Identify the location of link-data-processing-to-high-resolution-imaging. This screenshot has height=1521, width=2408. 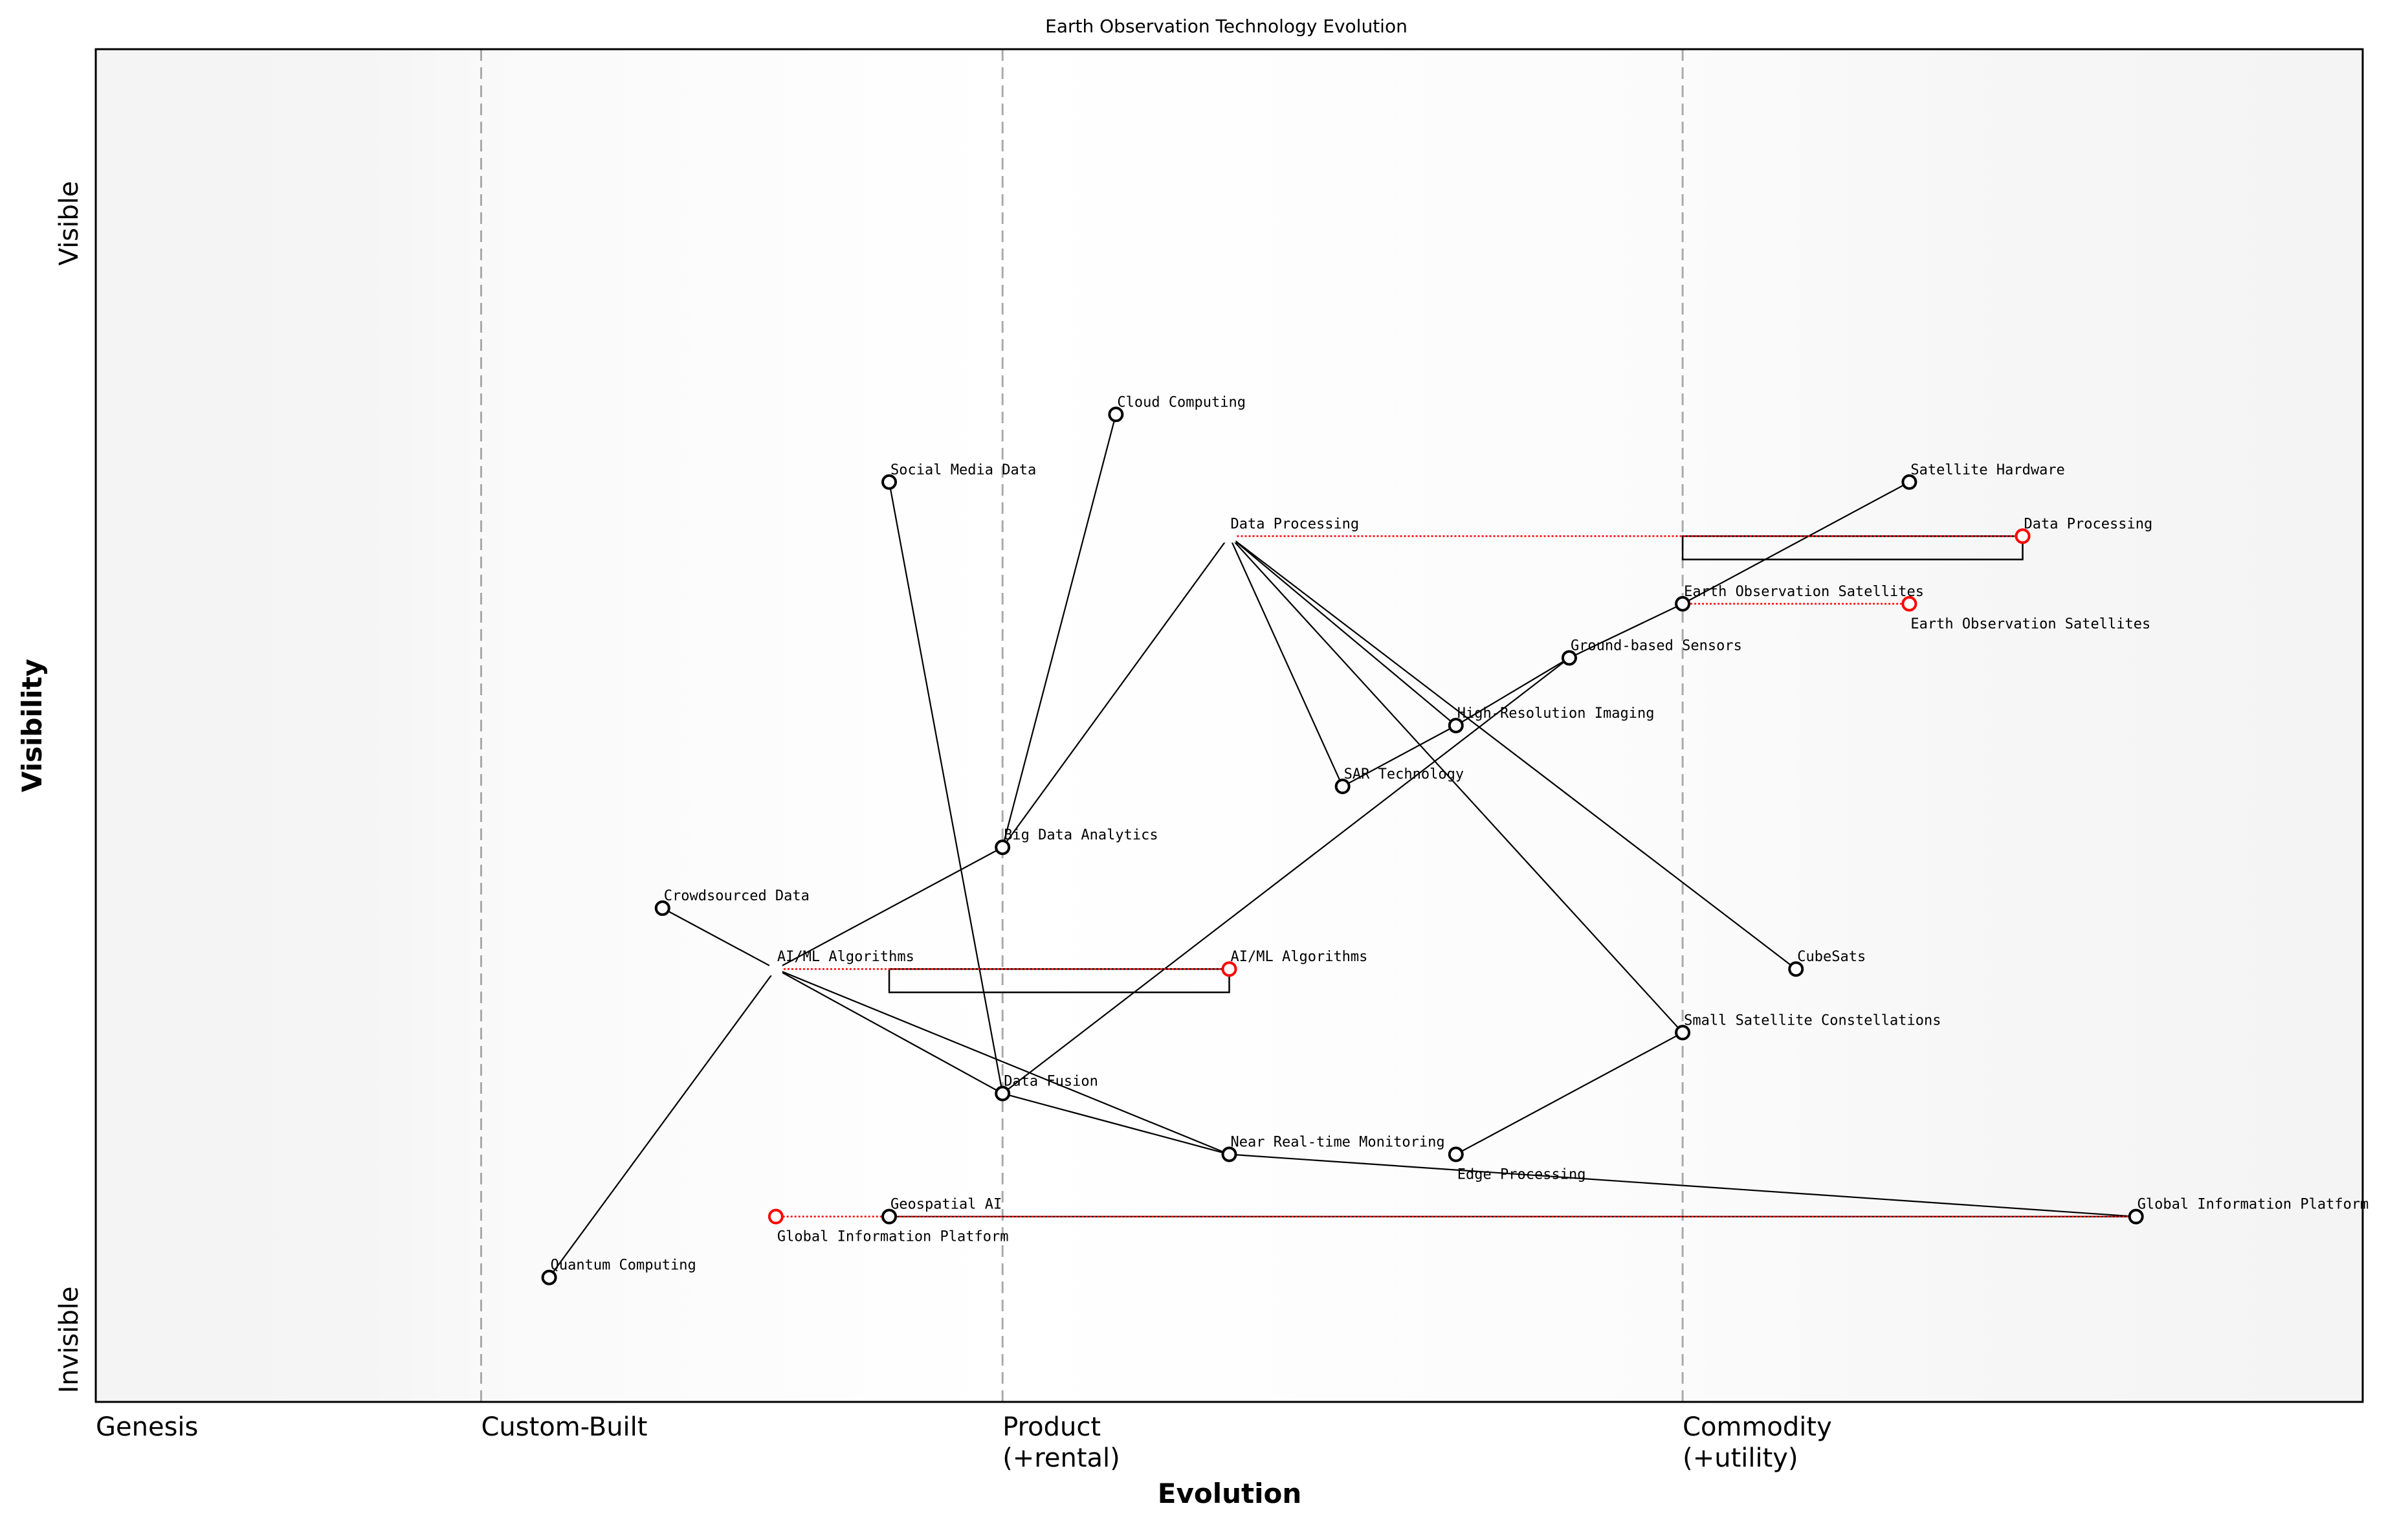
(1342, 630).